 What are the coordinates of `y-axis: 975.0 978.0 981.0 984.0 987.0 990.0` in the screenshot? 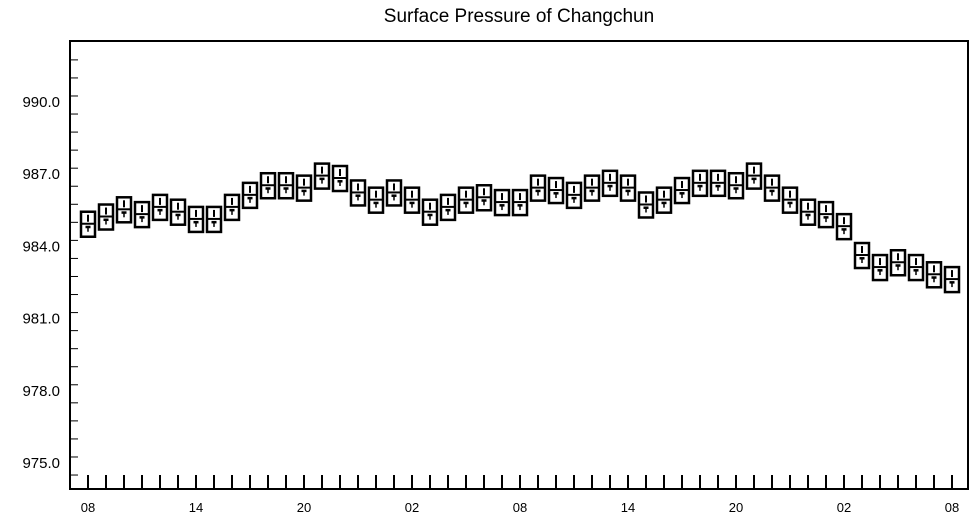 It's located at (50, 267).